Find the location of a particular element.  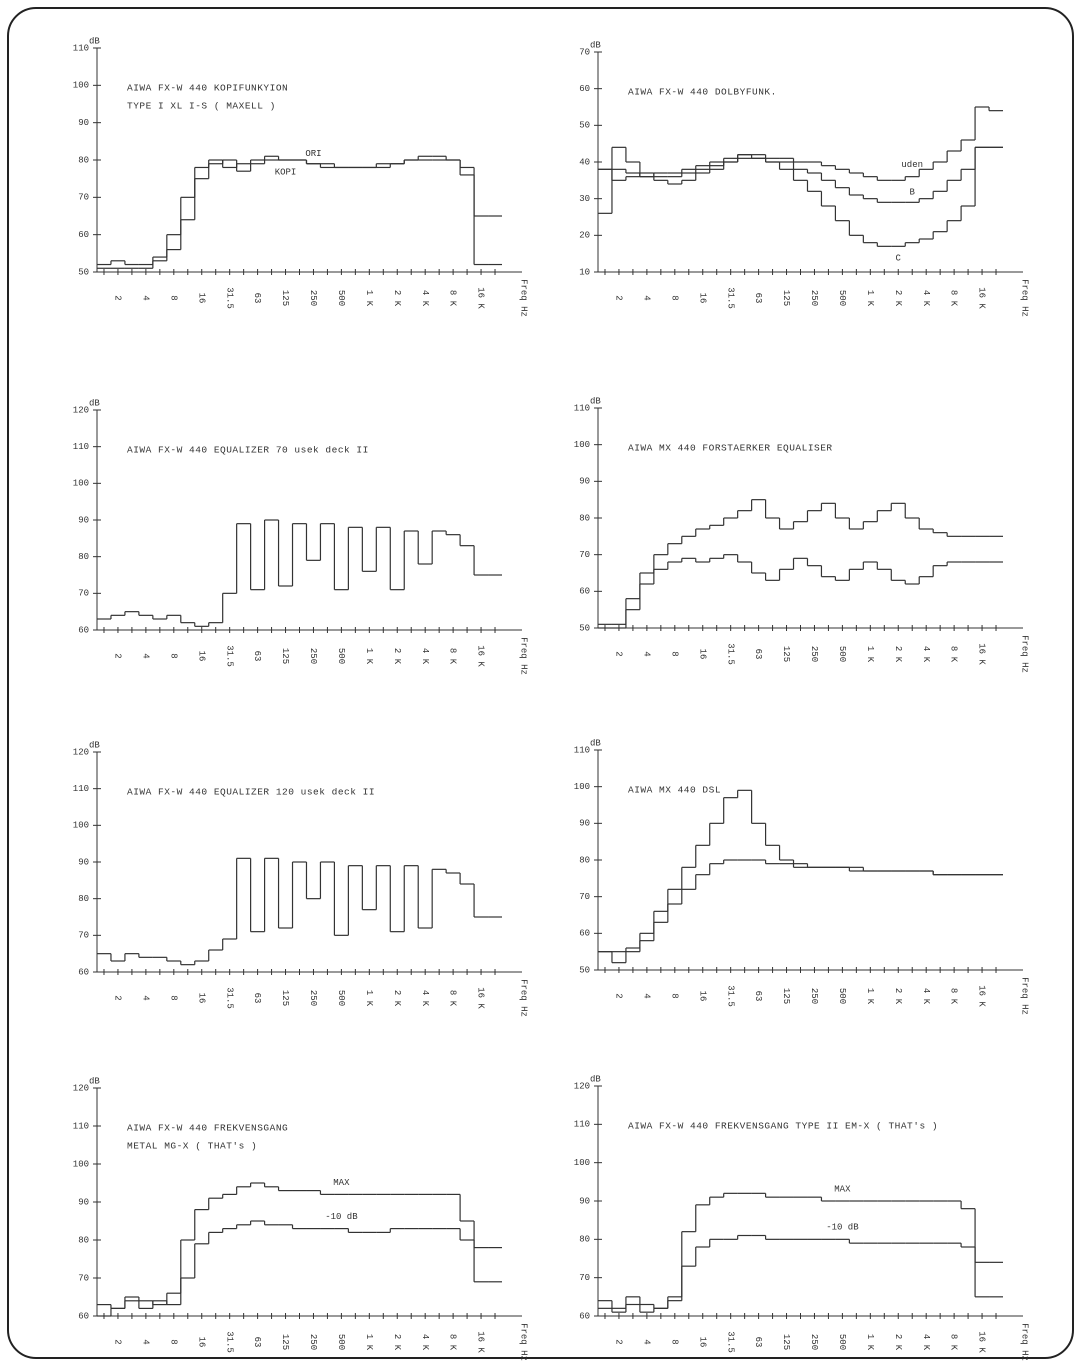

chart-title: AIWA MX 440 FORSTAERKER EQUALISER is located at coordinates (730, 448).